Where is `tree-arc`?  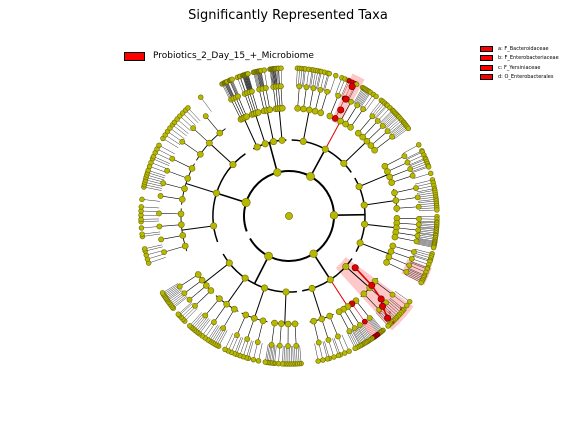
tree-arc is located at coordinates (205, 282).